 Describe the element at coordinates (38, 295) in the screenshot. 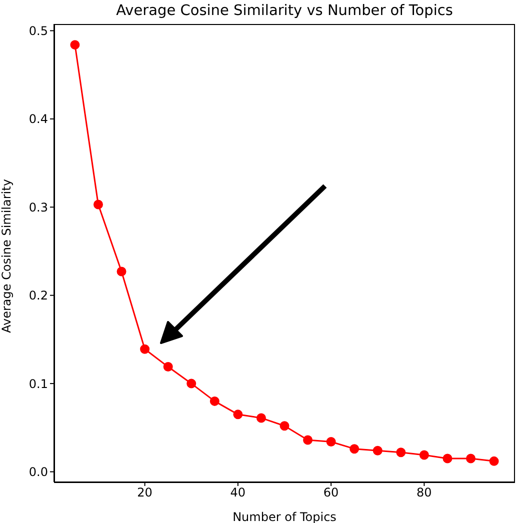

I see `y-tick-label: 0.2` at that location.